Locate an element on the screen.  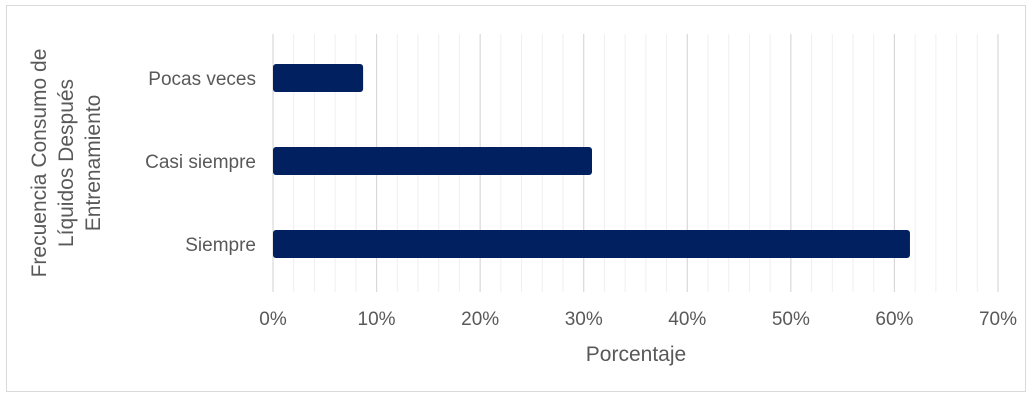
x-tick-label: 0% is located at coordinates (273, 319).